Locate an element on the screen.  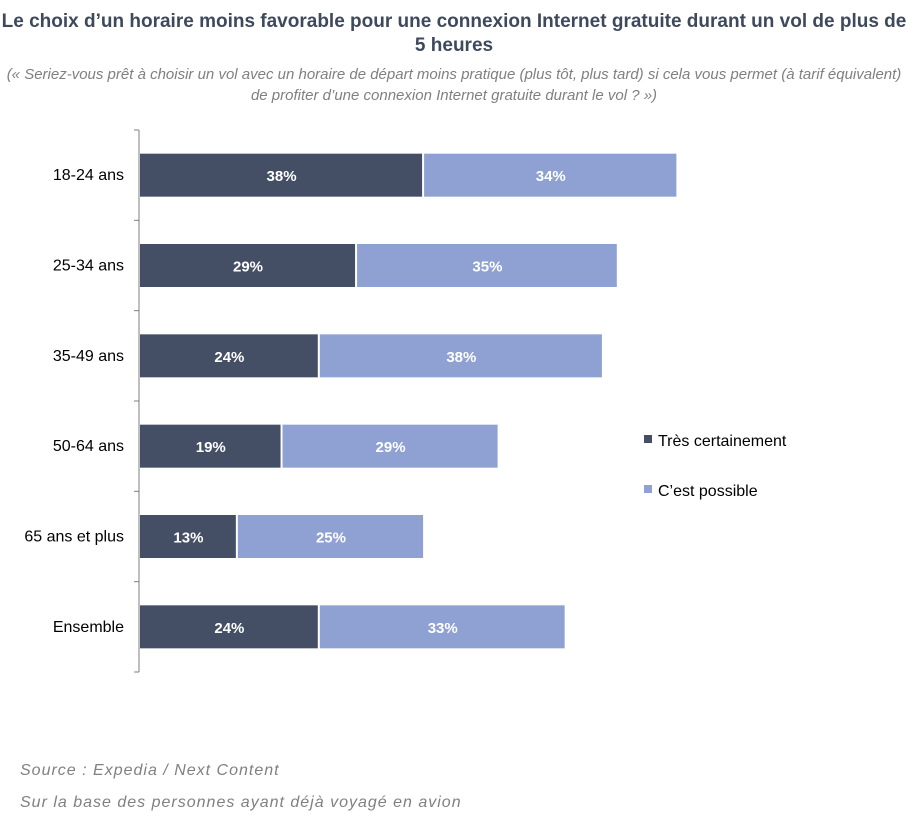
category-label: 65 ans et plus is located at coordinates (74, 537).